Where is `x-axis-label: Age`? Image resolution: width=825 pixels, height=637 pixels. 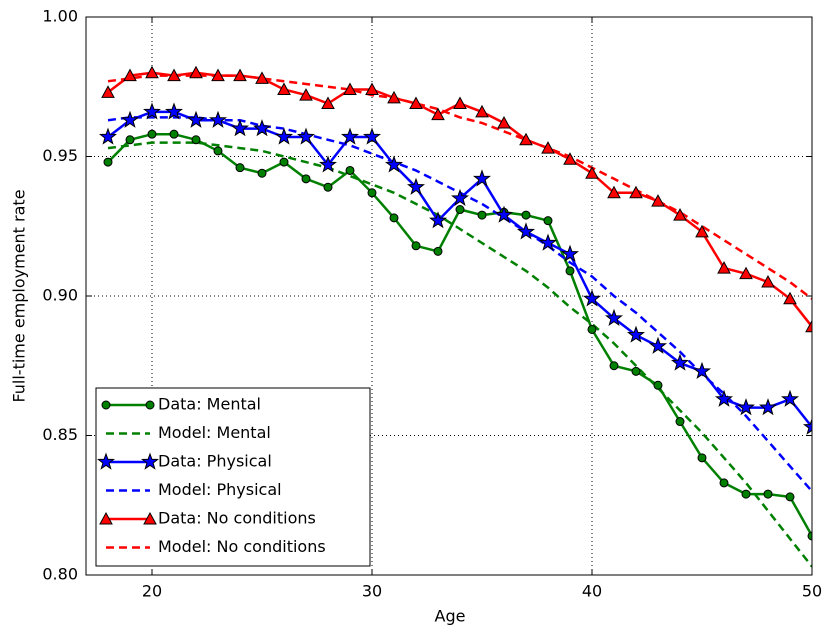
x-axis-label: Age is located at coordinates (450, 616).